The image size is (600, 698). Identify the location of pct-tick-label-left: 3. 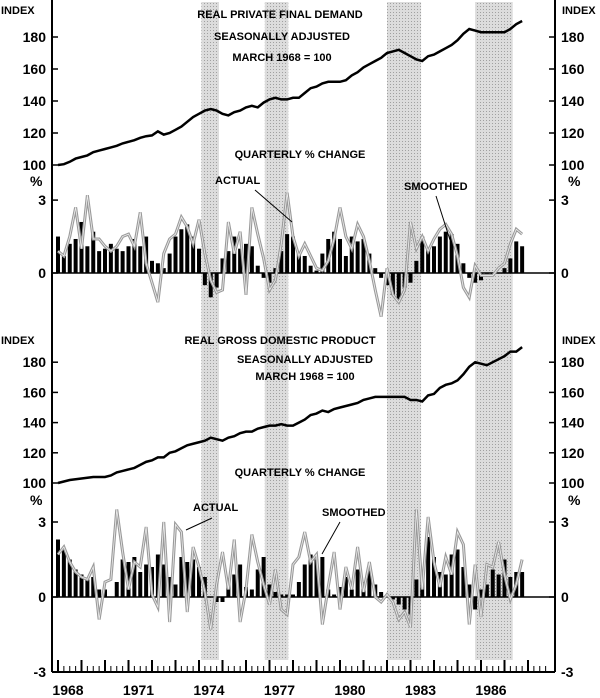
(42, 522).